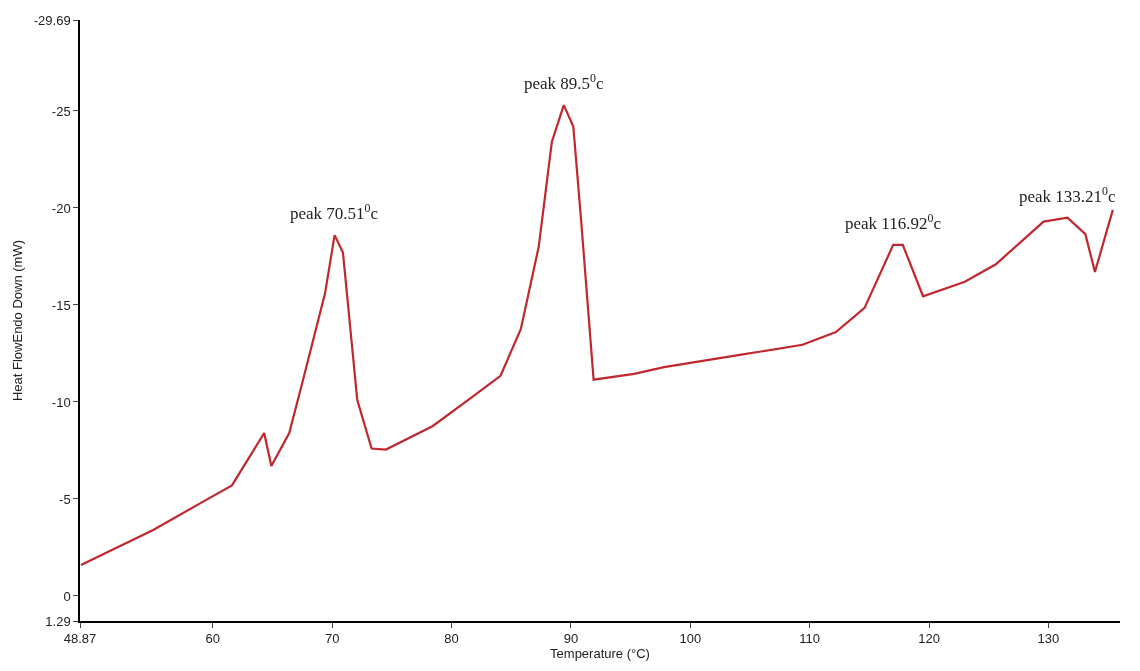  What do you see at coordinates (564, 82) in the screenshot?
I see `annotation: peak 89.5$^{0}$c` at bounding box center [564, 82].